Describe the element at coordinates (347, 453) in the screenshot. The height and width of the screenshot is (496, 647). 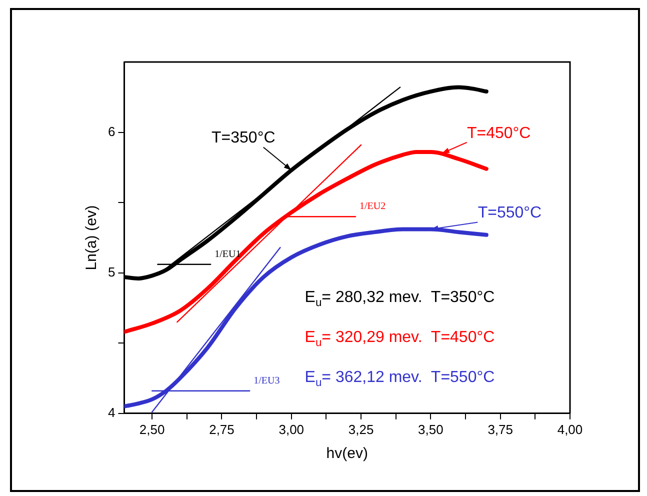
I see `x-axis-title: hv(ev)` at that location.